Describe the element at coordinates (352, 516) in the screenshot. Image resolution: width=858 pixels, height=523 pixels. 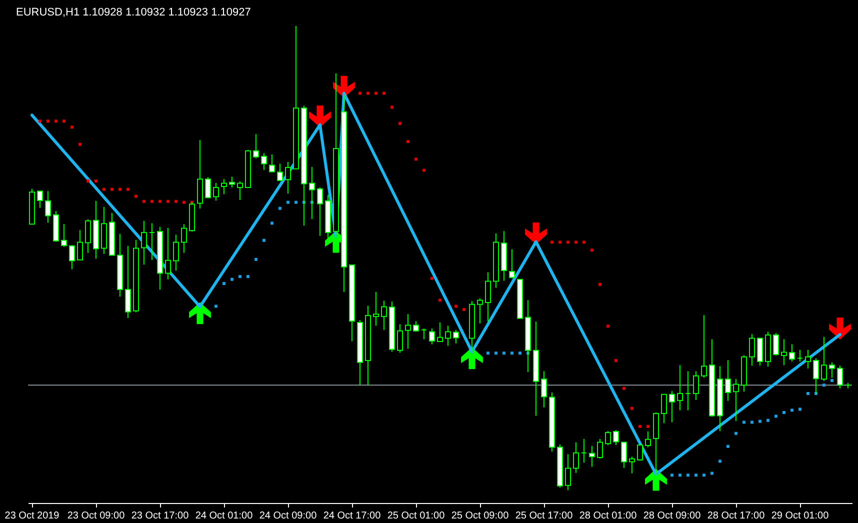
I see `x-tick-label: 24 Oct 17:00` at that location.